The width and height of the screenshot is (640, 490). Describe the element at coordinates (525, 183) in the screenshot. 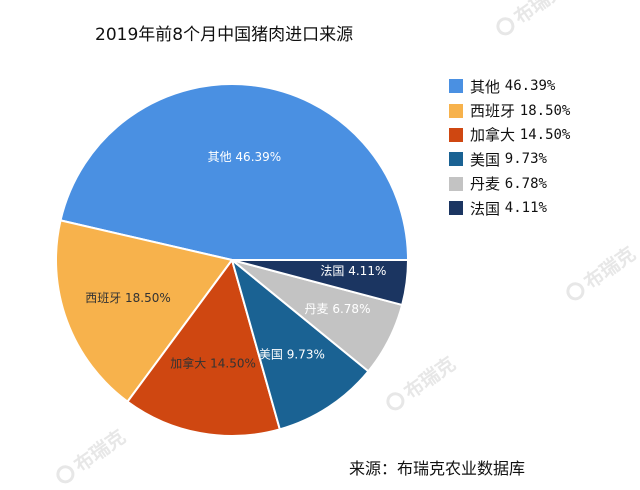

I see `legend-value: 6.78%` at that location.